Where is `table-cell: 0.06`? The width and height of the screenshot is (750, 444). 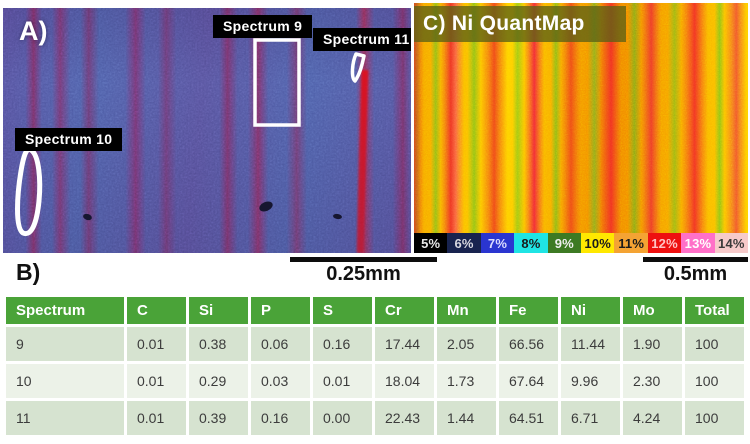 table-cell: 0.06 is located at coordinates (280, 344).